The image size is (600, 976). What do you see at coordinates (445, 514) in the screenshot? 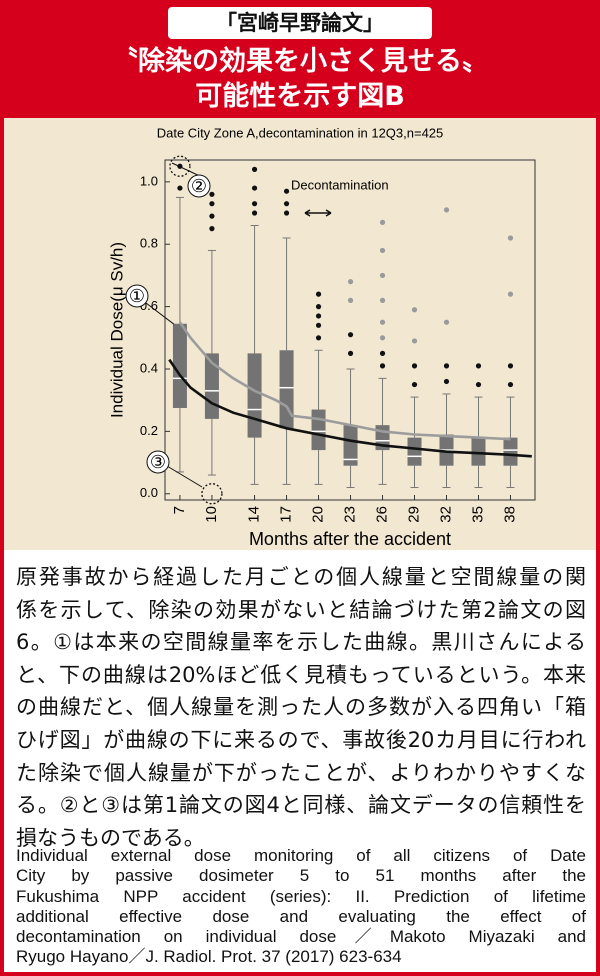
I see `x-tick-label: 32` at bounding box center [445, 514].